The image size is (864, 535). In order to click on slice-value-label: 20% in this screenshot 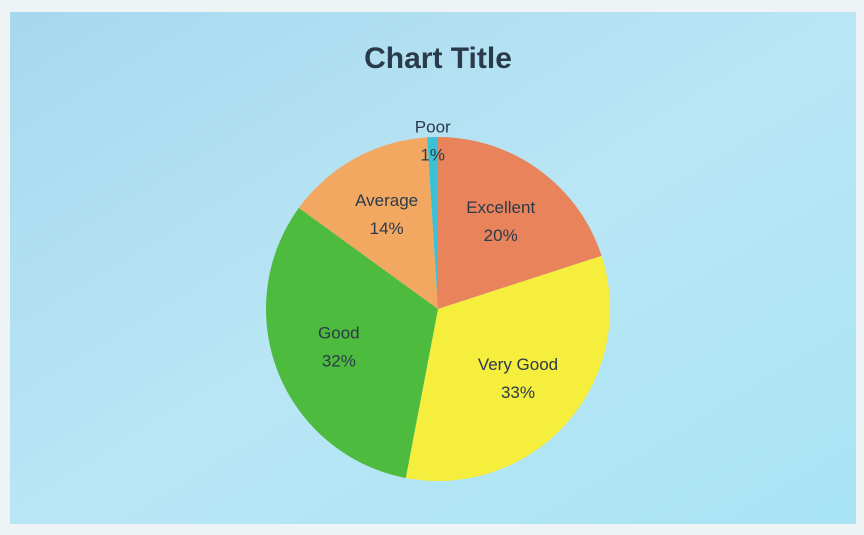, I will do `click(501, 235)`.